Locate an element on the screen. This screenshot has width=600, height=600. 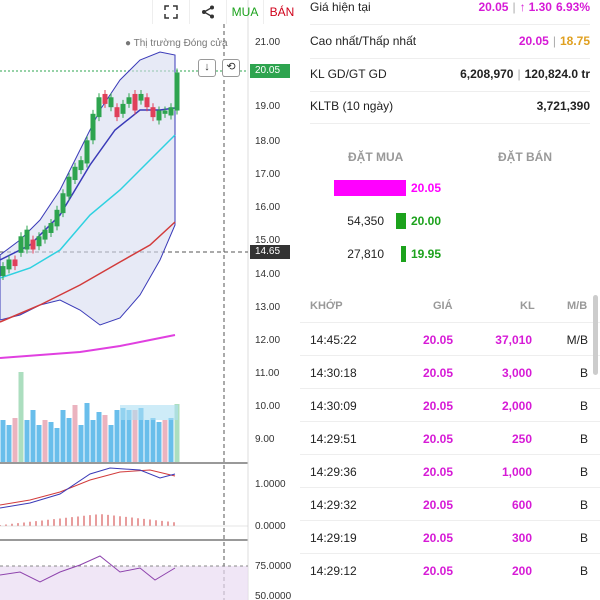
trade-row: 14:29:12 20.05 200 B is located at coordinates (450, 570).